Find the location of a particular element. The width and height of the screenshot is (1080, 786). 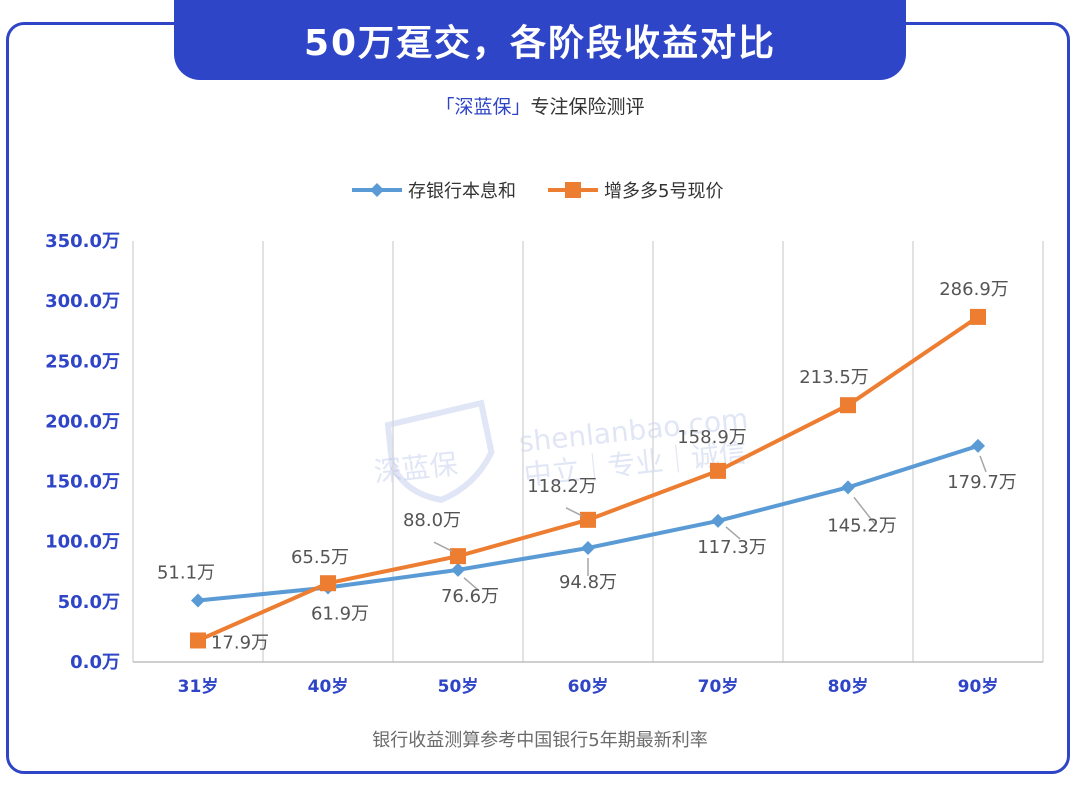

x-tick-label: 80岁 is located at coordinates (848, 686).